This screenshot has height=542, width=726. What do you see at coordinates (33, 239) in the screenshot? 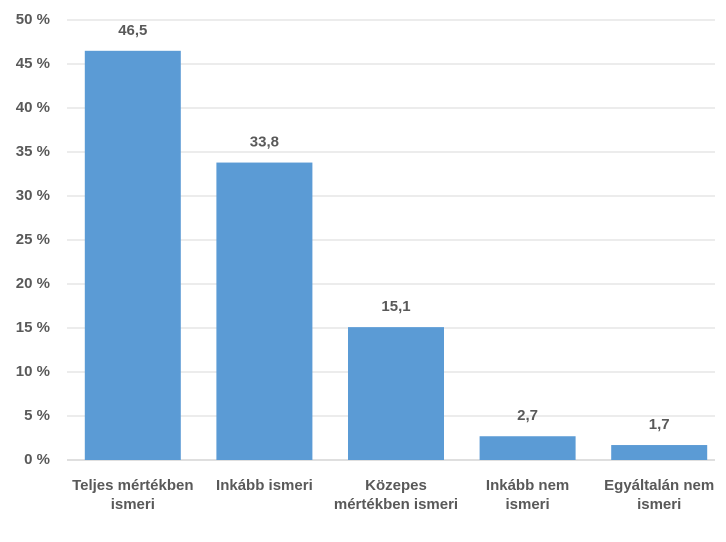
I see `y-tick-label: 25 %` at bounding box center [33, 239].